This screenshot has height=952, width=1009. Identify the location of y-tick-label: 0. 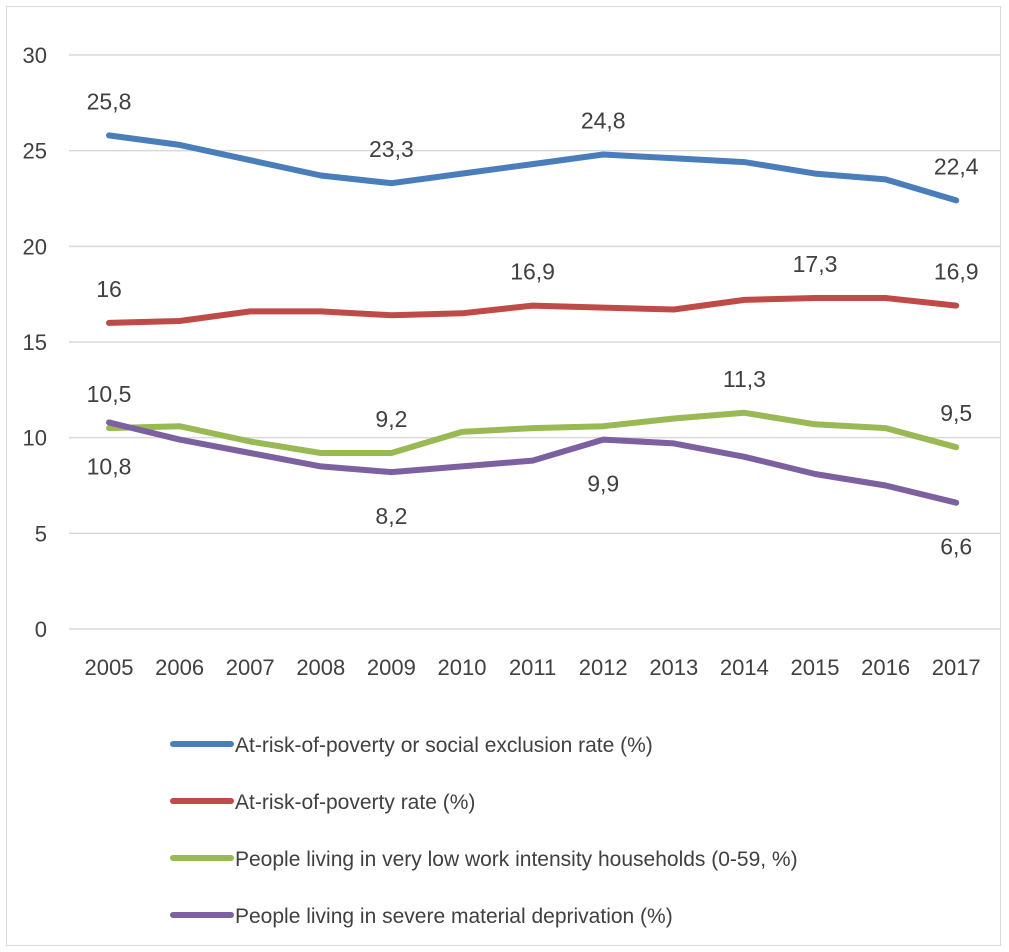
(41, 629).